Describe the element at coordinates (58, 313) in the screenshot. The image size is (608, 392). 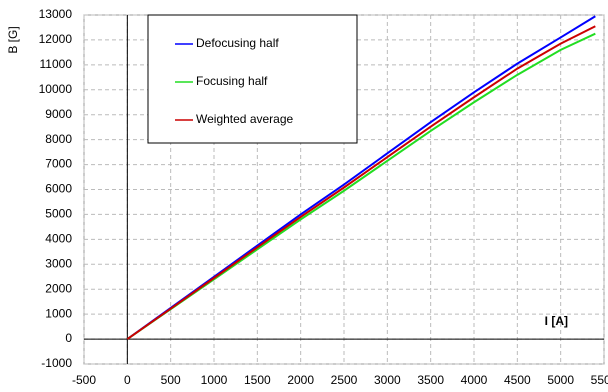
I see `y-tick-label: 1000` at that location.